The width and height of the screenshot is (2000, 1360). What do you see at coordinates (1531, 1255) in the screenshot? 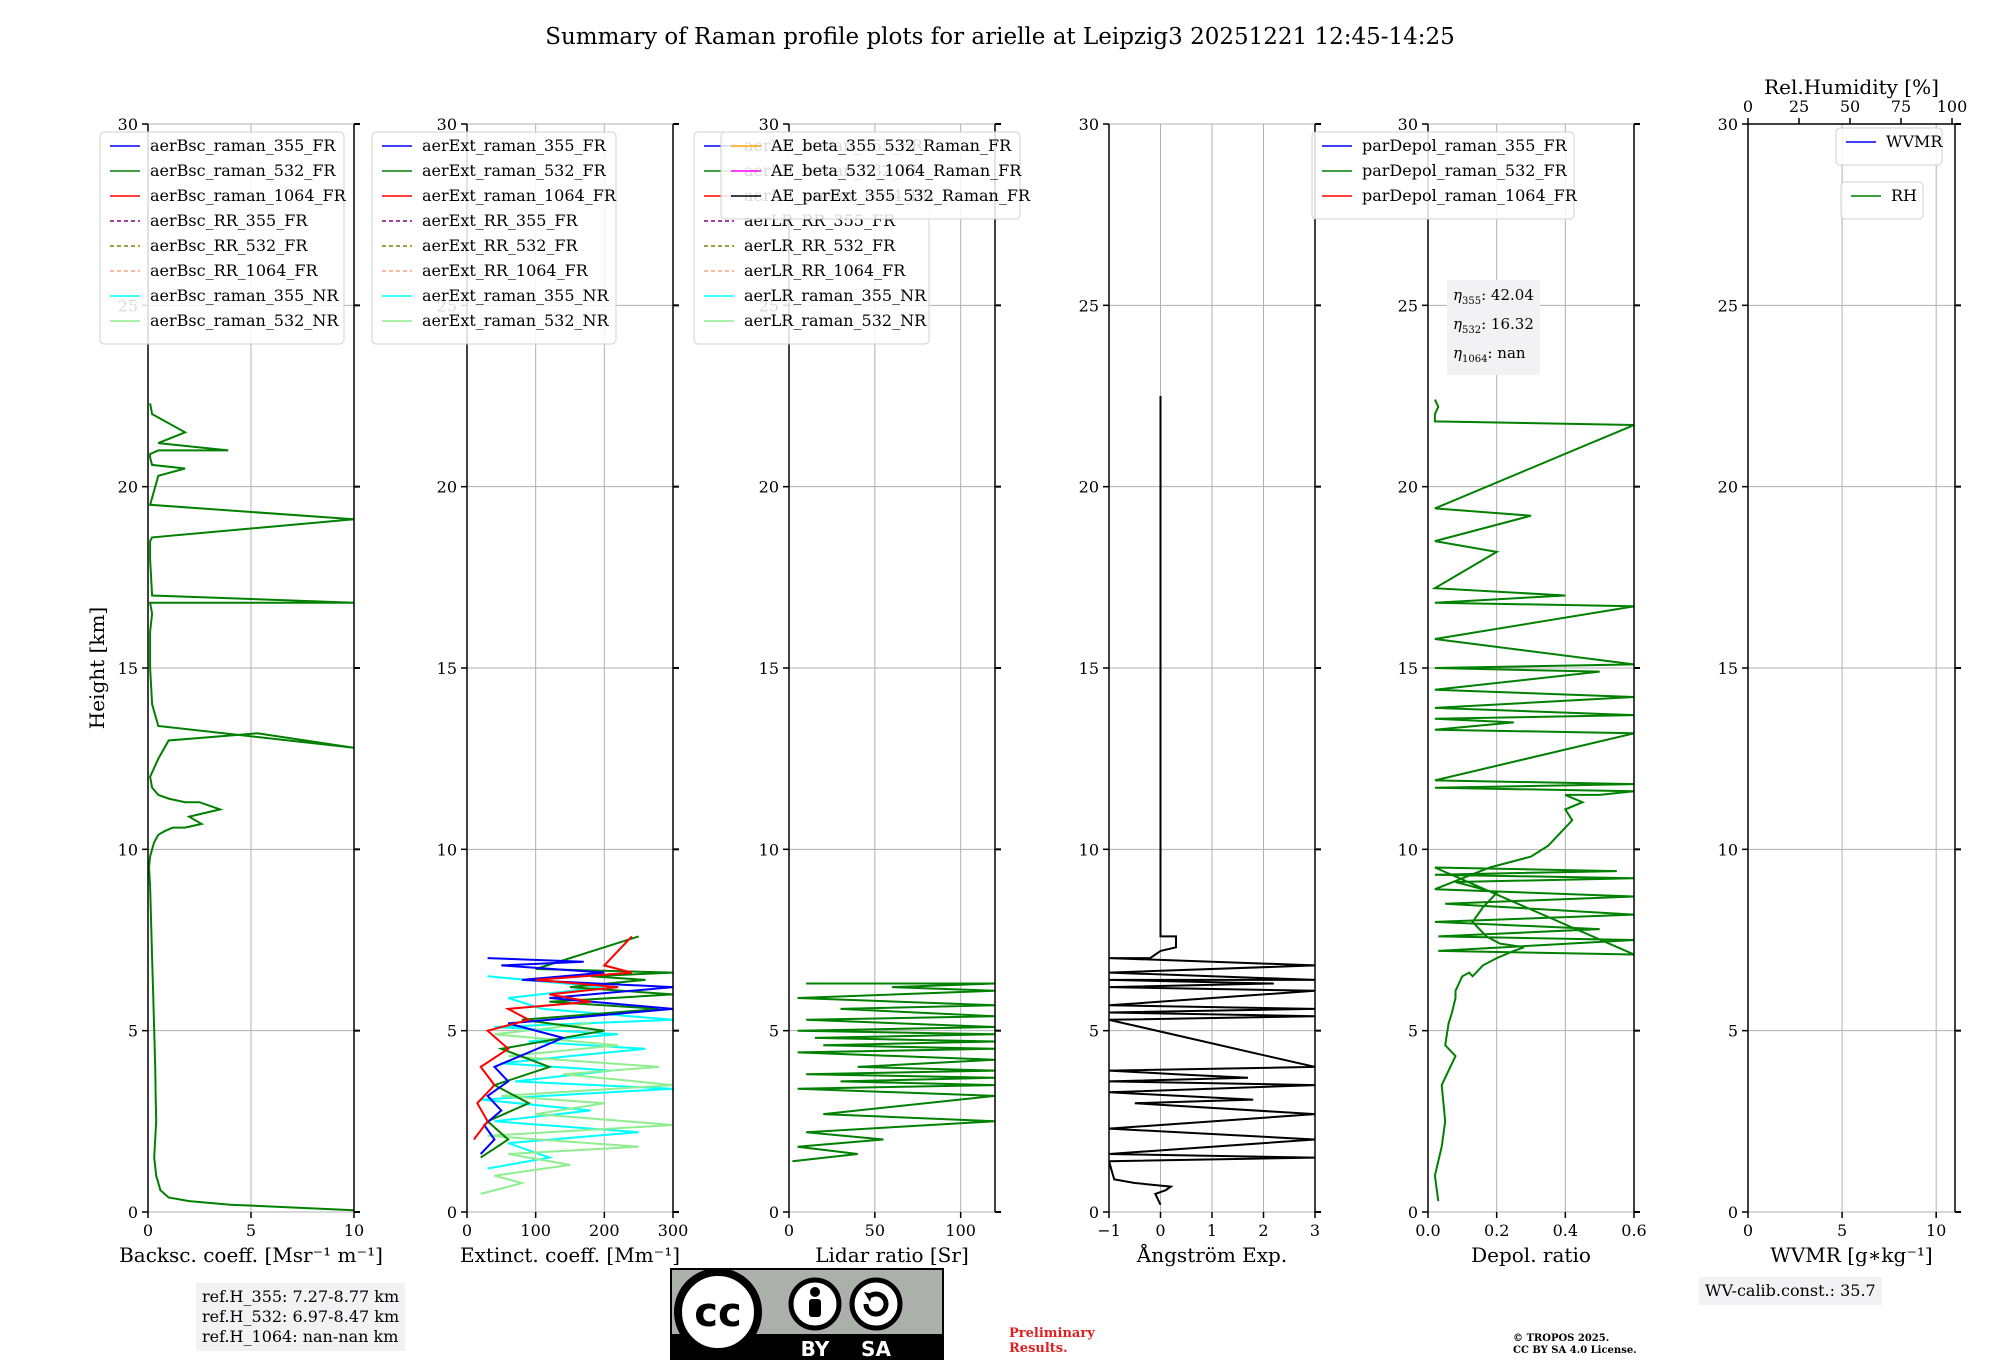
I see `x-axis-label: Depol. ratio` at bounding box center [1531, 1255].